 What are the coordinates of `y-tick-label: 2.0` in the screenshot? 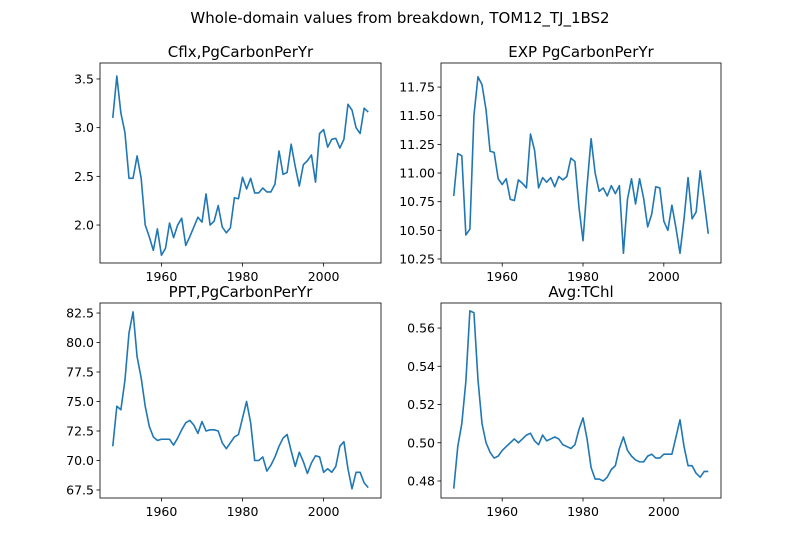 It's located at (84, 225).